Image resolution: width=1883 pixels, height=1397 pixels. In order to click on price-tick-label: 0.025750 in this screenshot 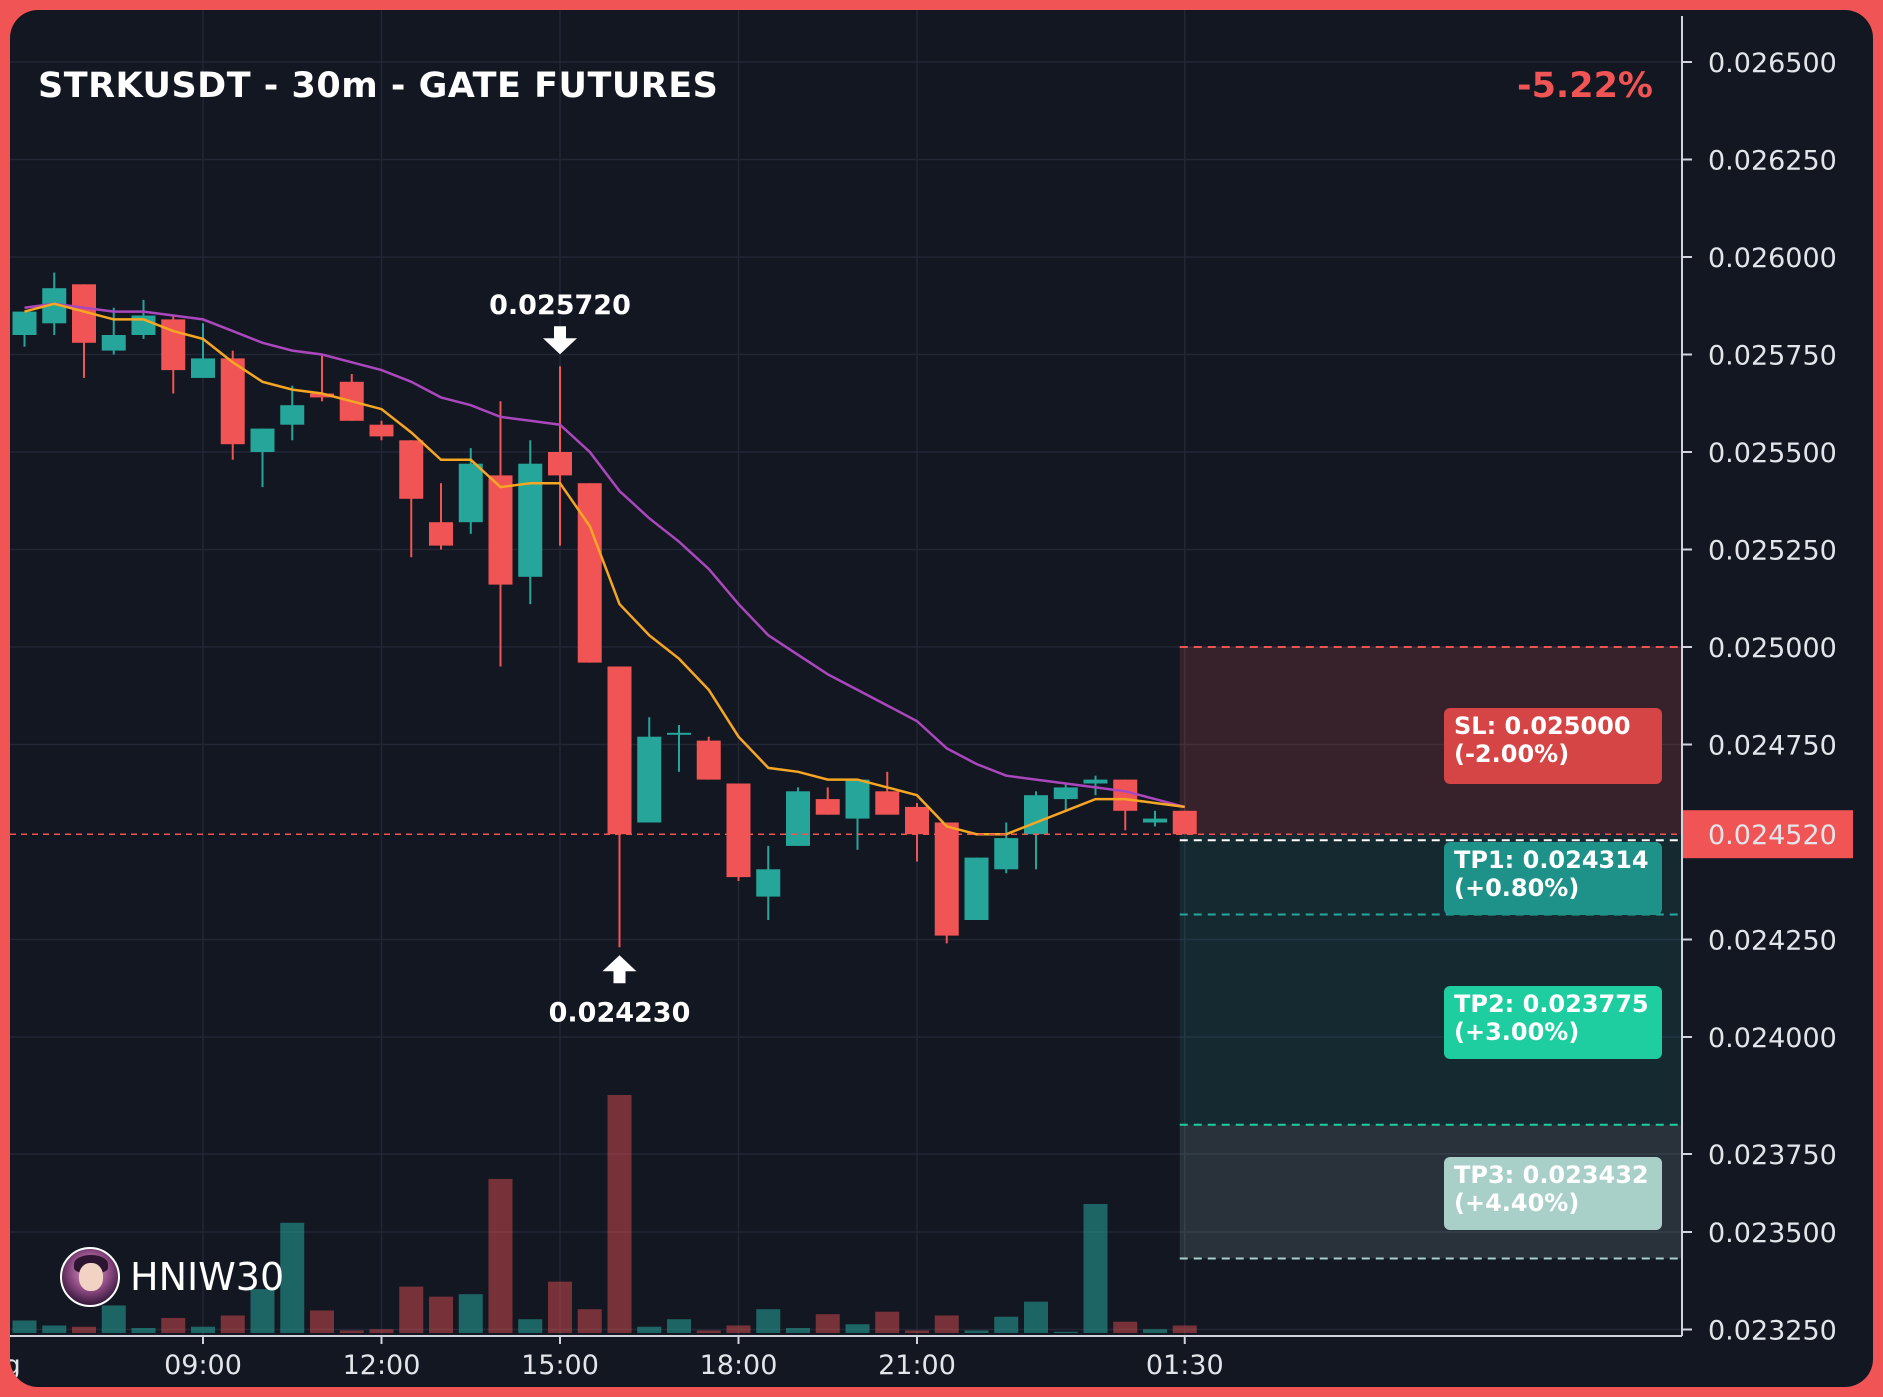, I will do `click(1772, 356)`.